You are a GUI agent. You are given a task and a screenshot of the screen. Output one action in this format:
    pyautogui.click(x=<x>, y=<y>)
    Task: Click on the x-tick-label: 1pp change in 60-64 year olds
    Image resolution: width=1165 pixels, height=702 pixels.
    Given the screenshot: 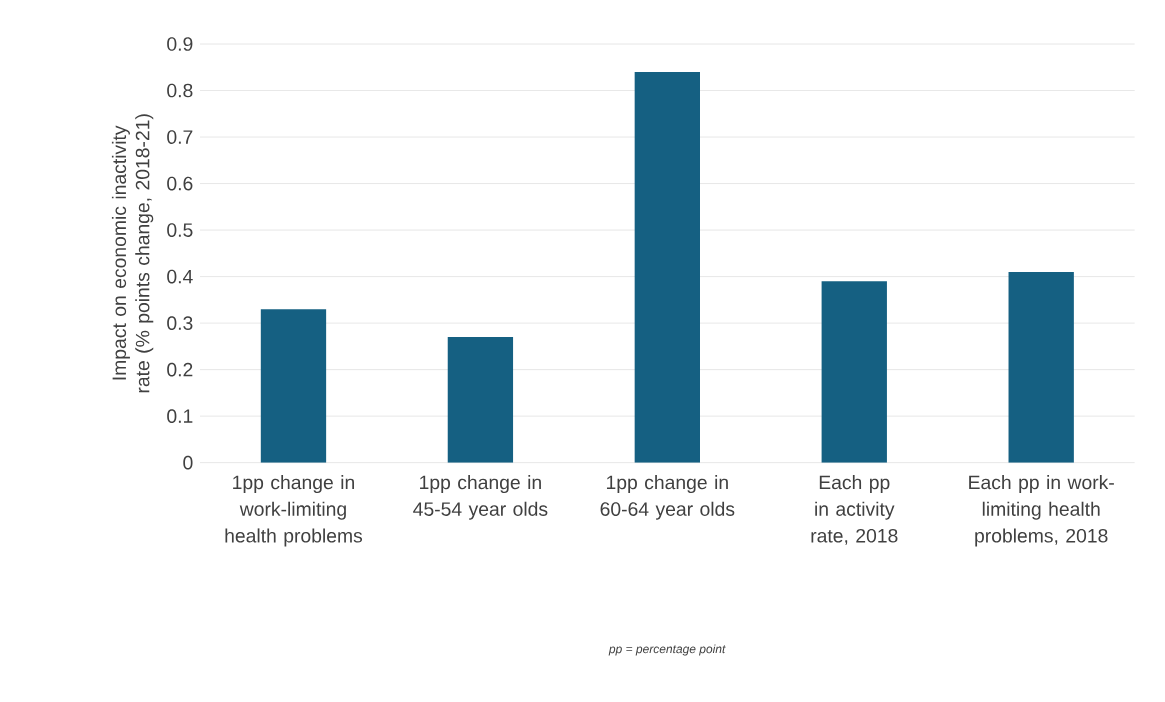 What is the action you would take?
    pyautogui.click(x=667, y=497)
    